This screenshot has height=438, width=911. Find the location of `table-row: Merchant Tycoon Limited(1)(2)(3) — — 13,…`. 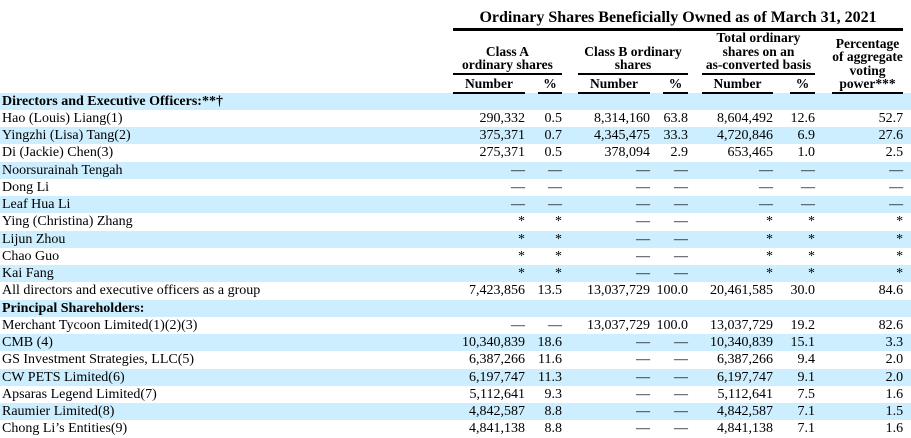

table-row: Merchant Tycoon Limited(1)(2)(3) — — 13,… is located at coordinates (455, 325).